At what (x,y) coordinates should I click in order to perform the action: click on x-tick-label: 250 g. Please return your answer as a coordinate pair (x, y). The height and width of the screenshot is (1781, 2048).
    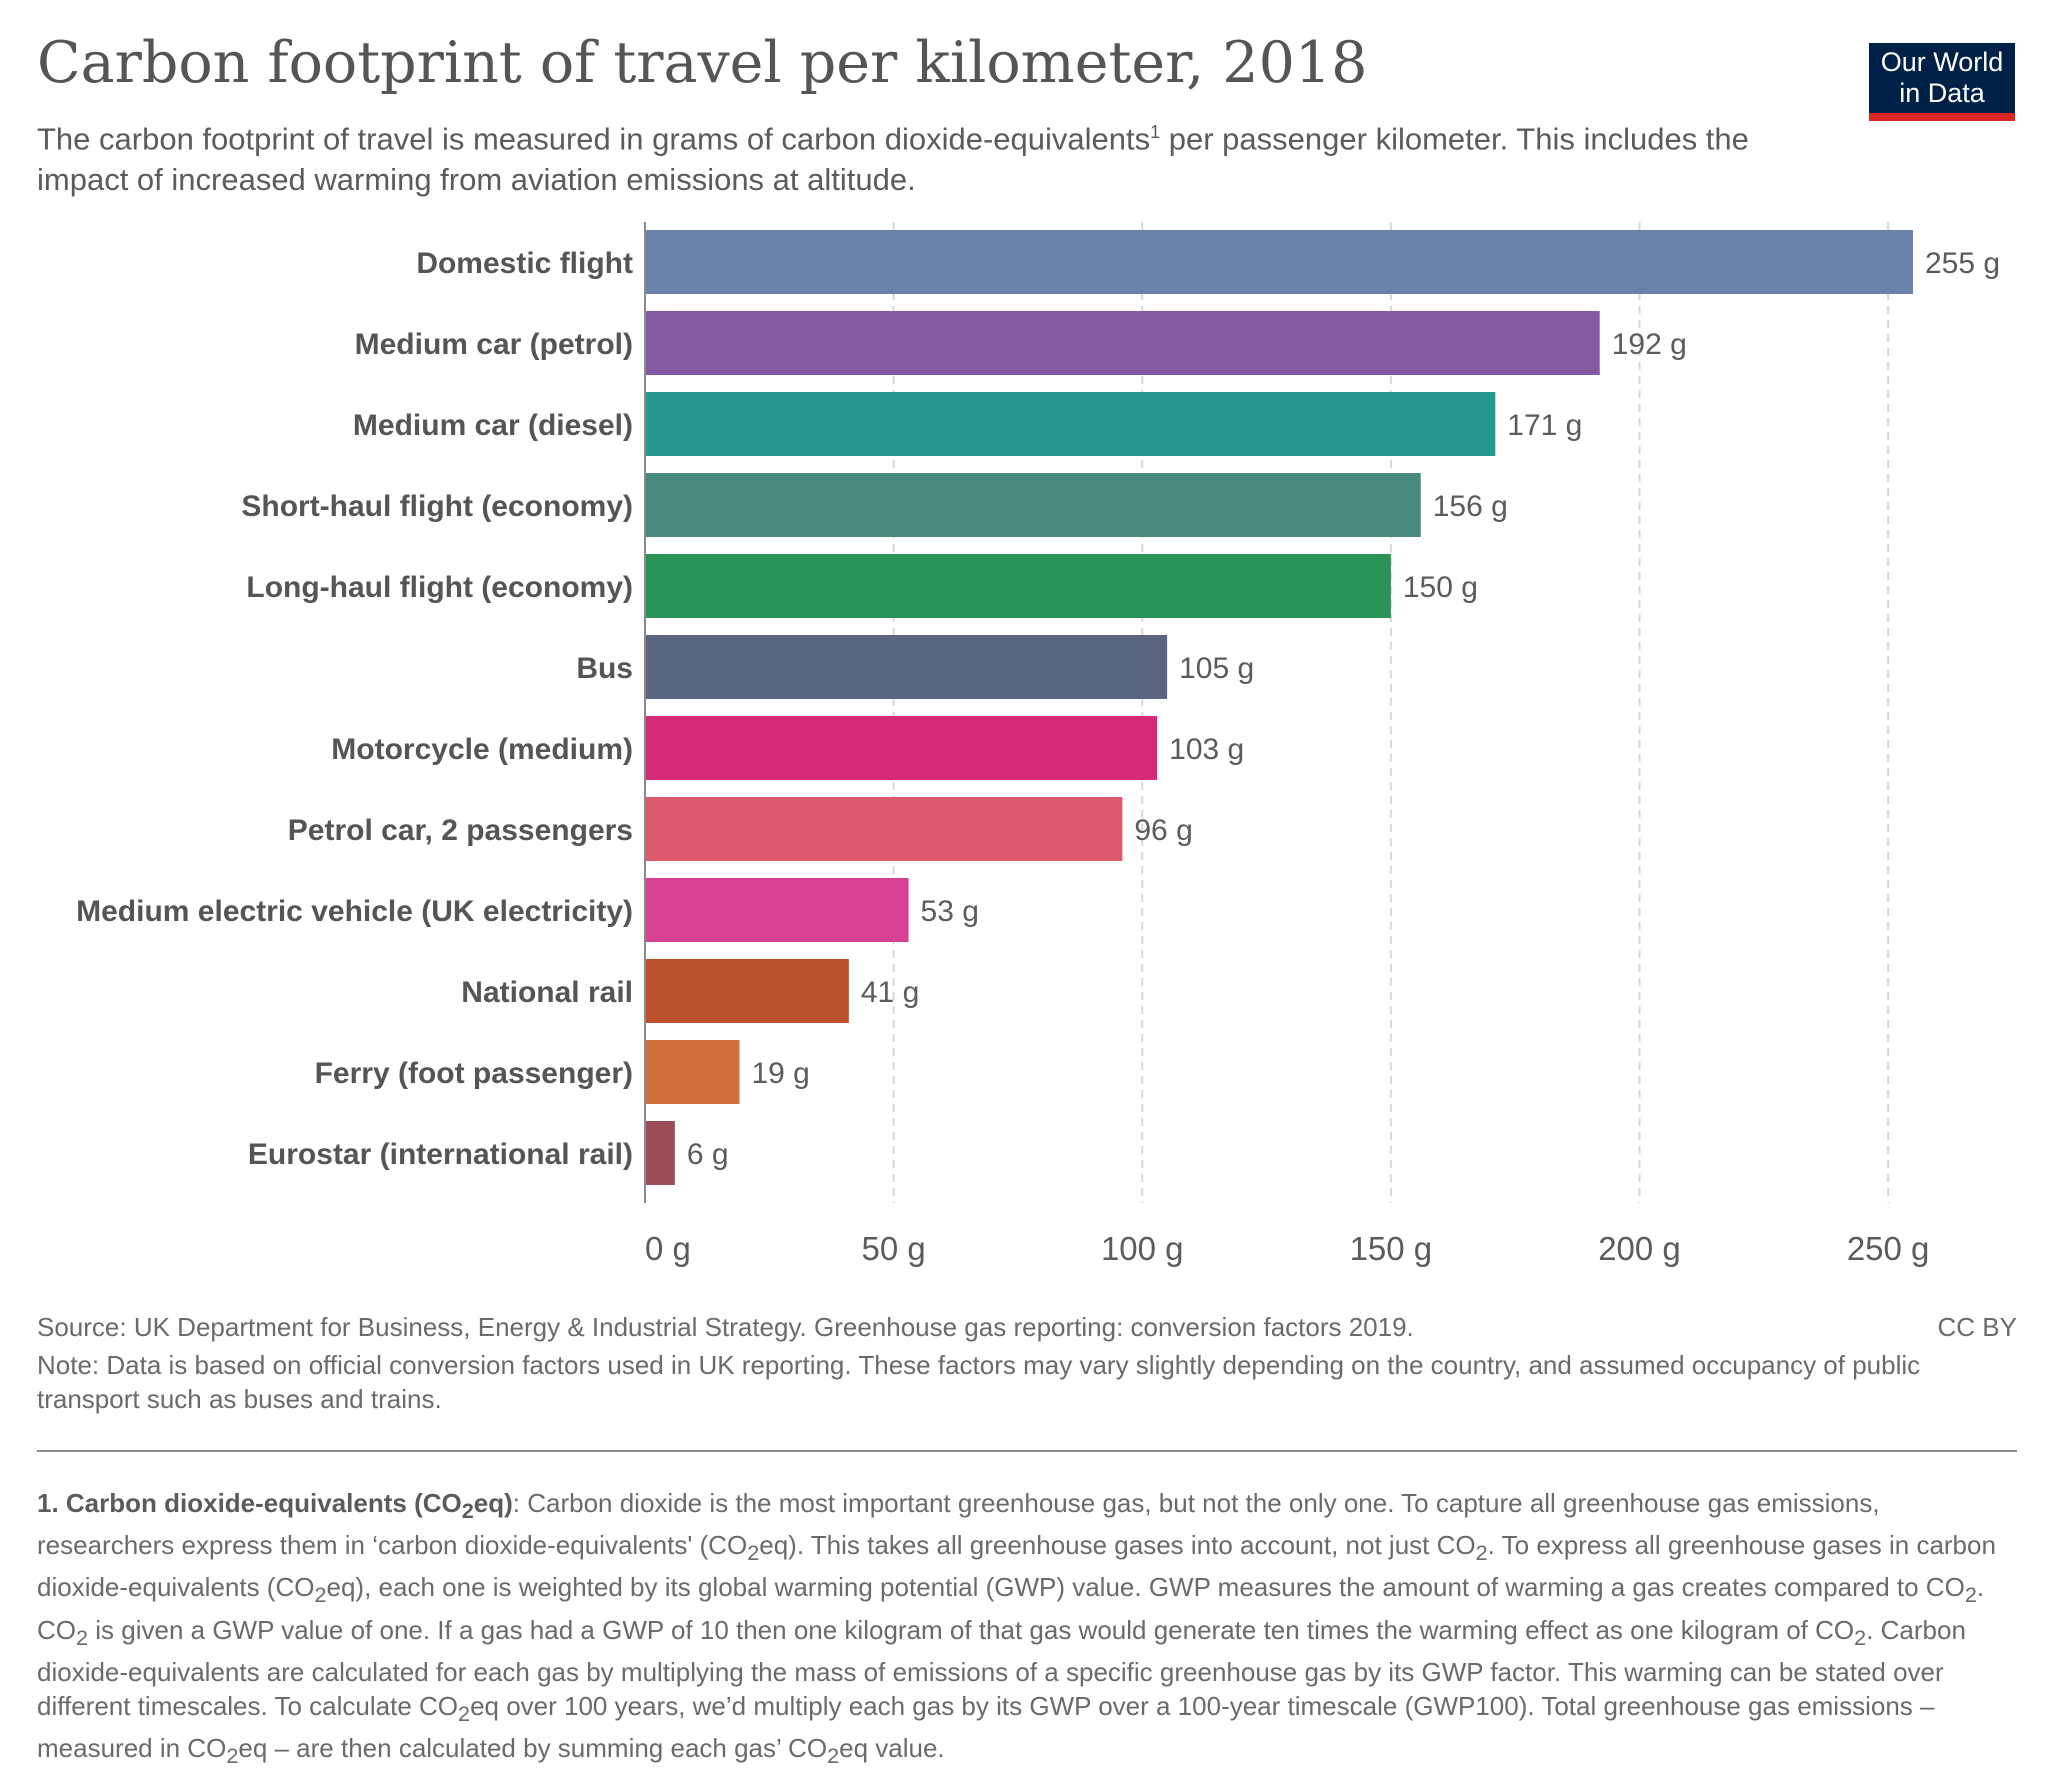
    Looking at the image, I should click on (1888, 1248).